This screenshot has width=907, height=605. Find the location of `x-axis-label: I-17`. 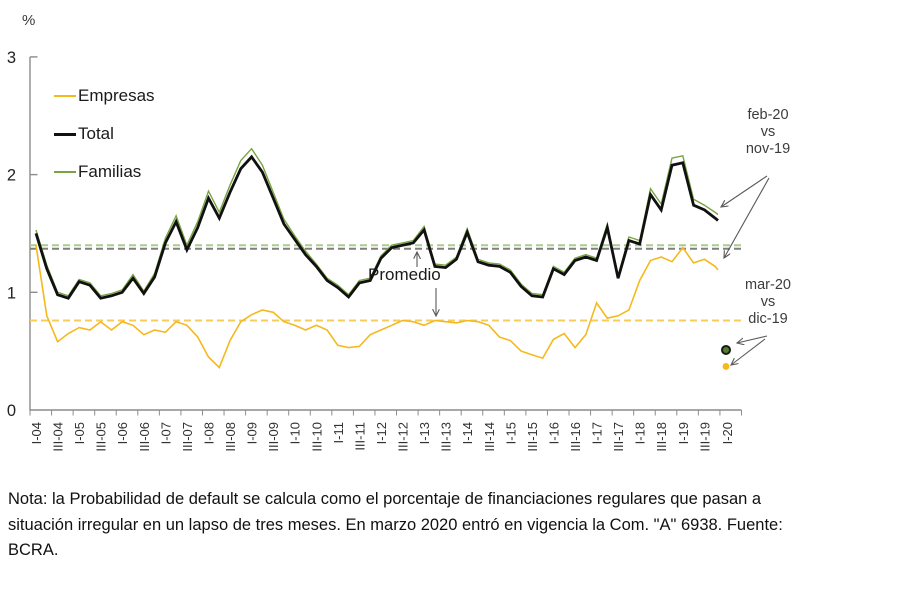

x-axis-label: I-17 is located at coordinates (597, 433).